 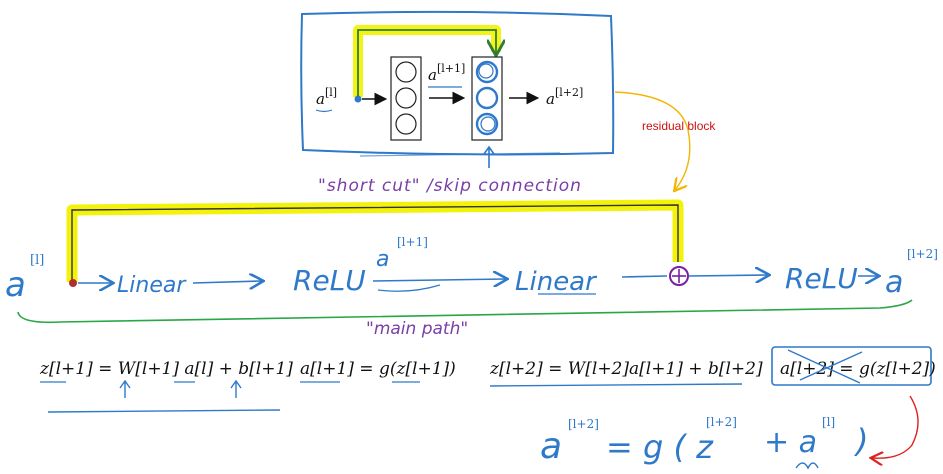 I want to click on equation-2: a[l+1] = g(z[l+1]), so click(x=378, y=369).